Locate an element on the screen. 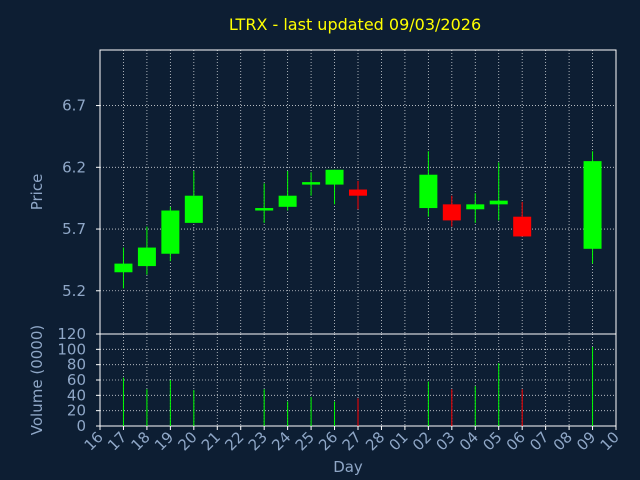 This screenshot has height=480, width=640. price-tick-label: 5.7 is located at coordinates (74, 229).